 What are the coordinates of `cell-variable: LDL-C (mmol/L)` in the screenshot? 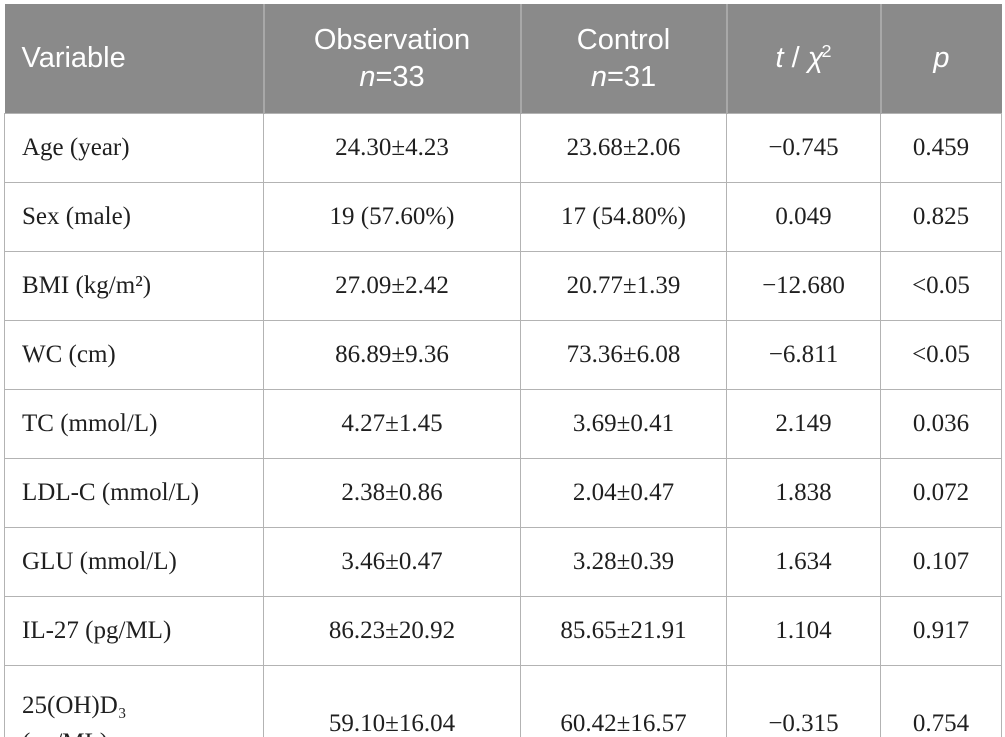 It's located at (134, 493).